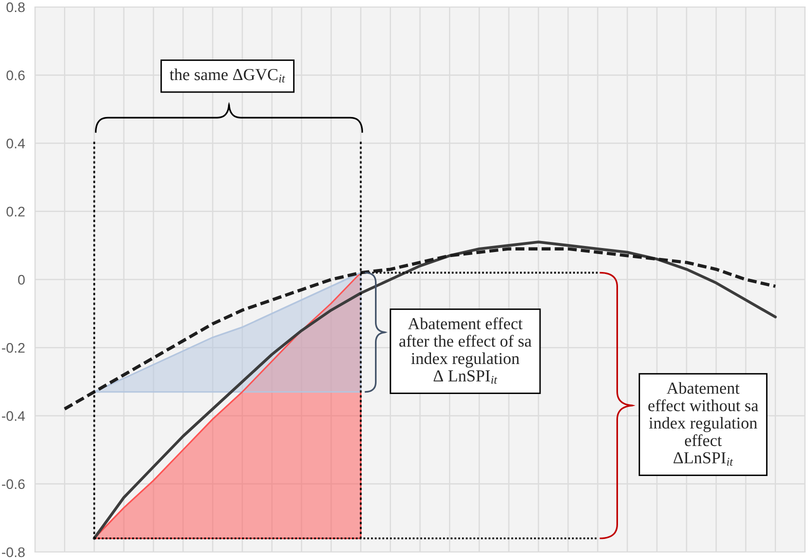  Describe the element at coordinates (13, 484) in the screenshot. I see `y-tick-label: -0.6` at that location.